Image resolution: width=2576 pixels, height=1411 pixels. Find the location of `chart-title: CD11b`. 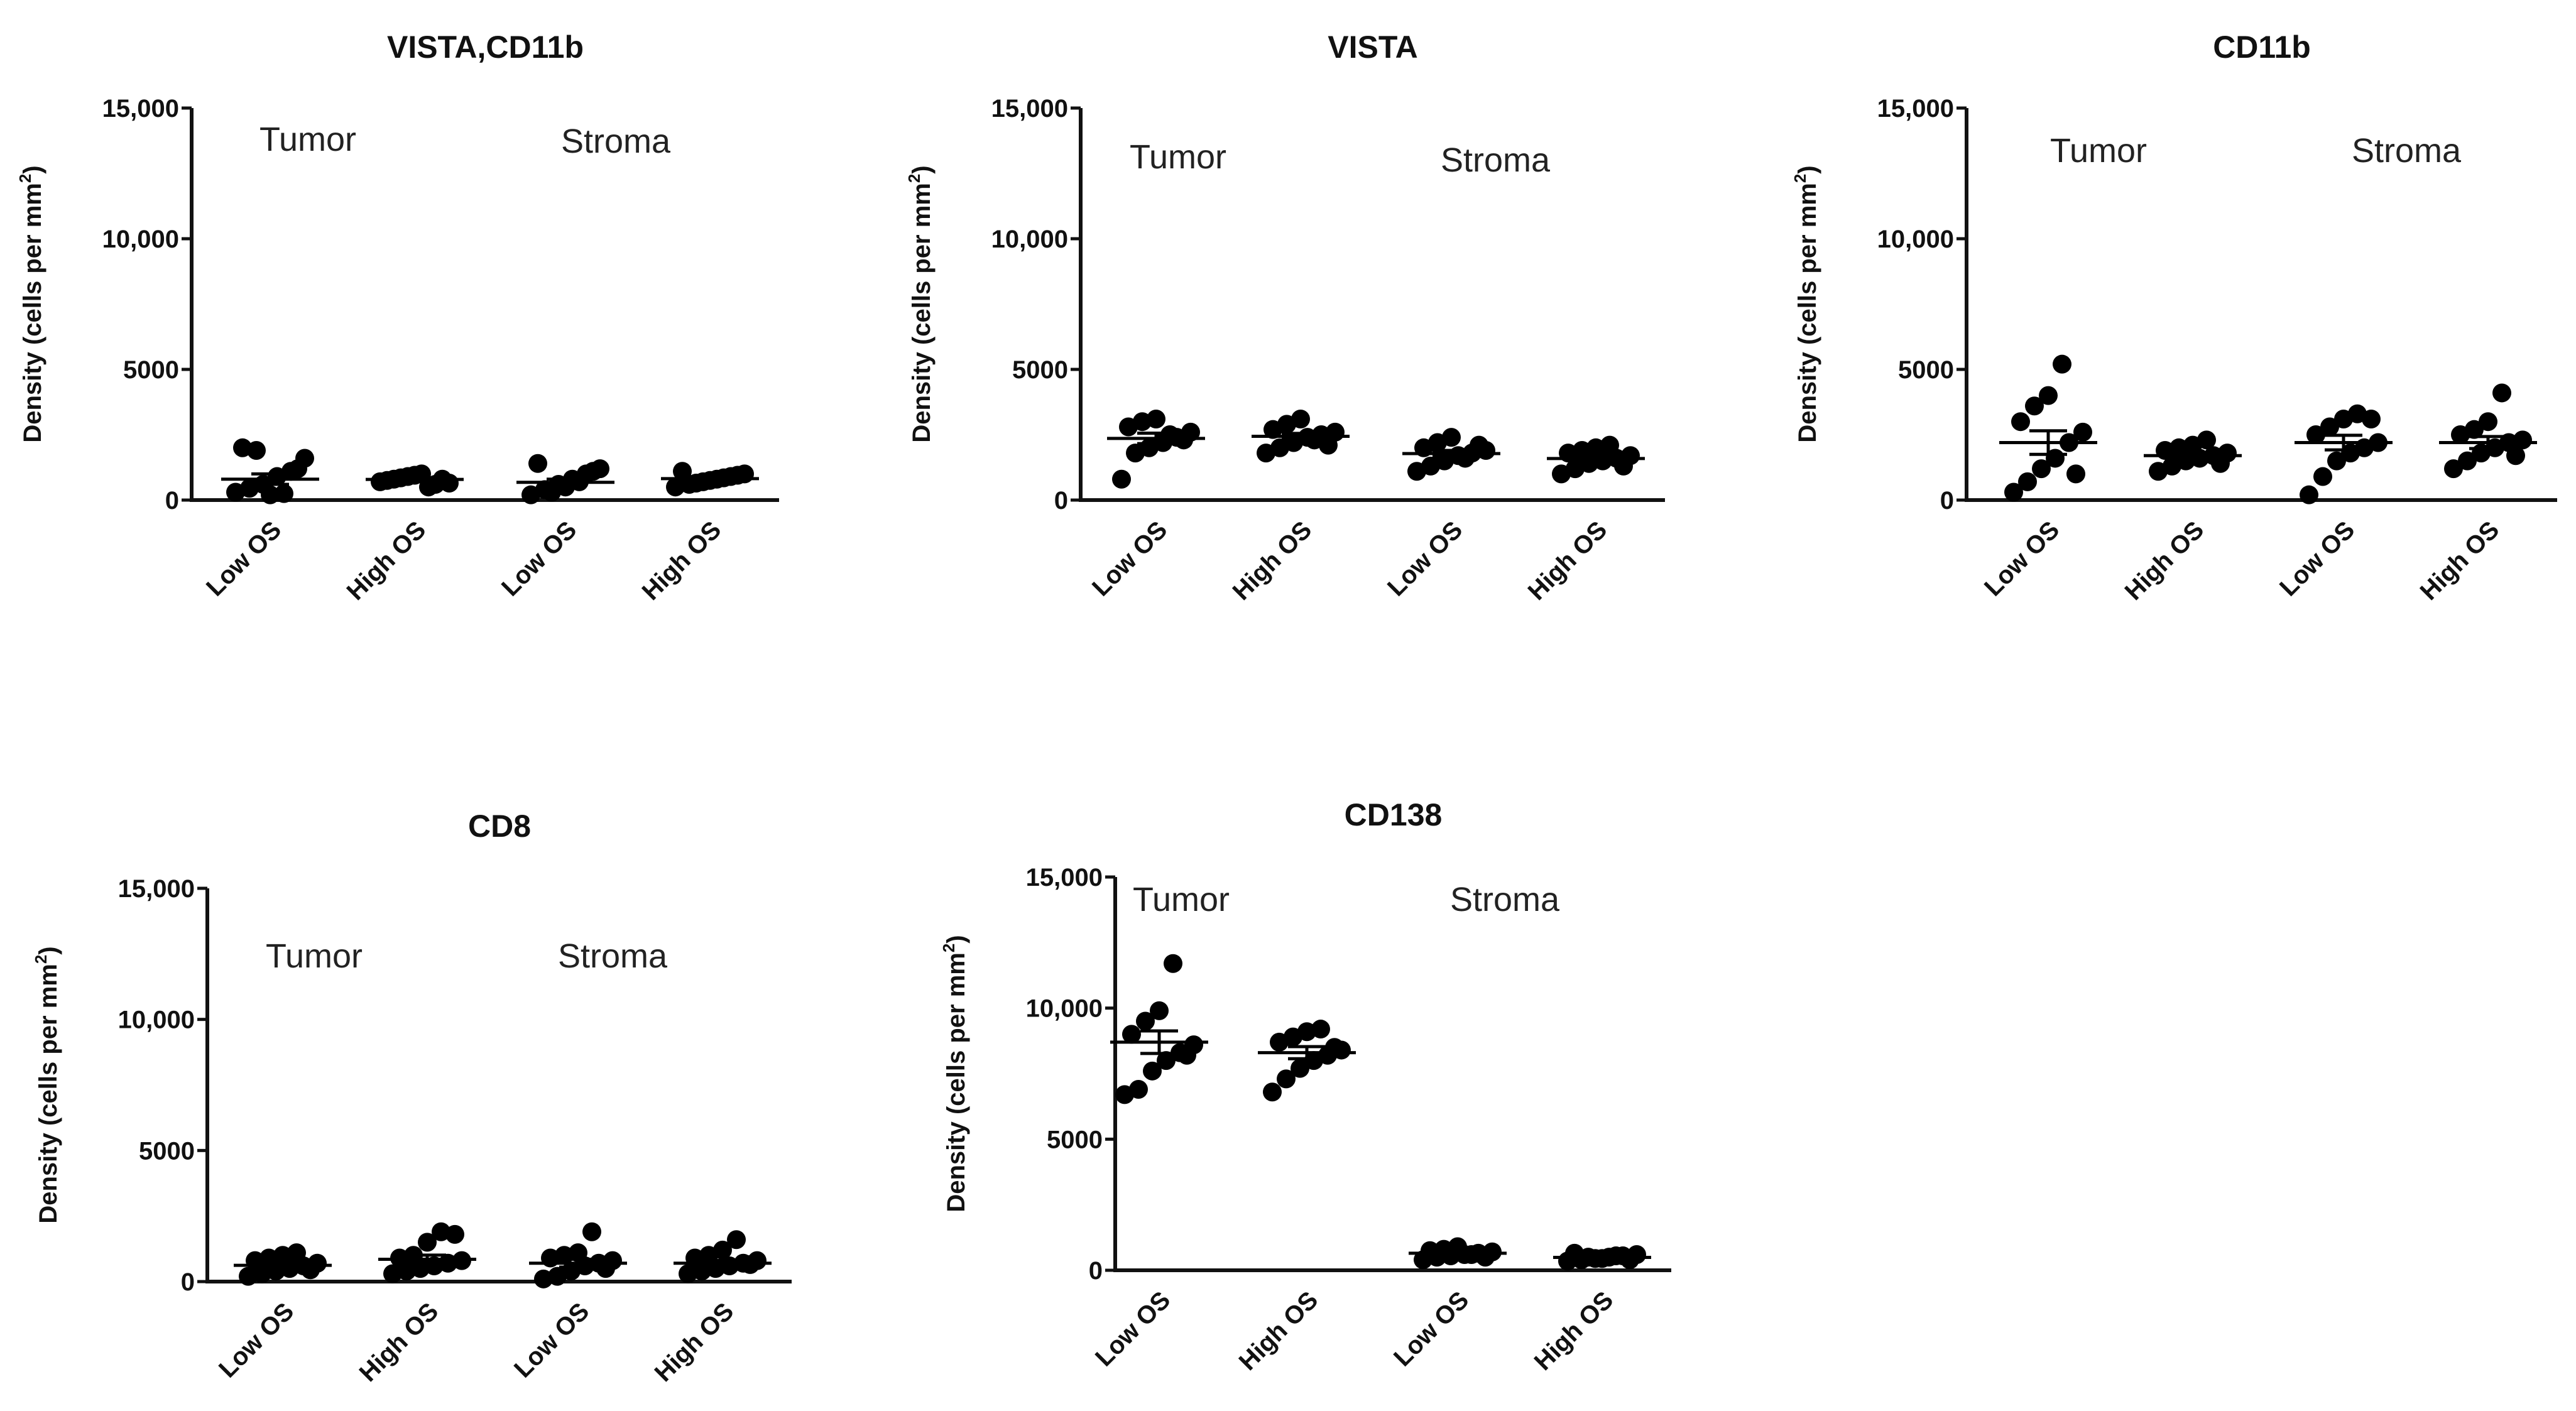

chart-title: CD11b is located at coordinates (2262, 48).